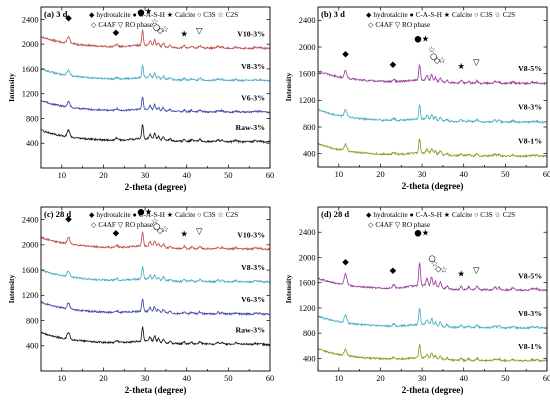 This screenshot has width=550, height=403. Describe the element at coordinates (156, 187) in the screenshot. I see `x-axis-title: 2-theta (degree)` at that location.